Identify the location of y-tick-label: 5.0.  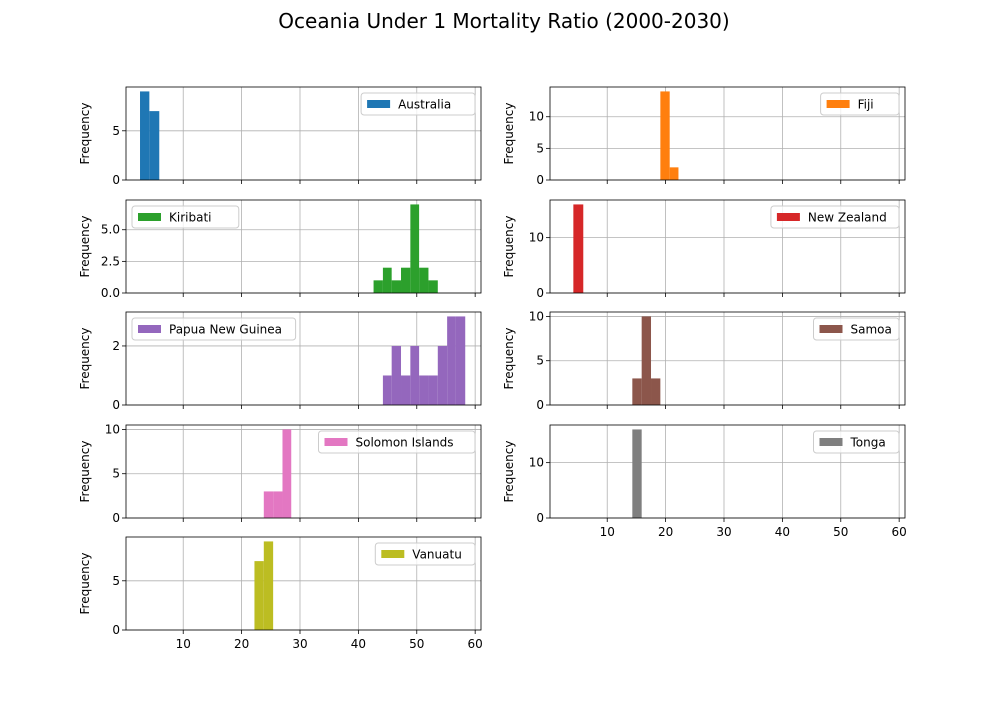
(110, 230).